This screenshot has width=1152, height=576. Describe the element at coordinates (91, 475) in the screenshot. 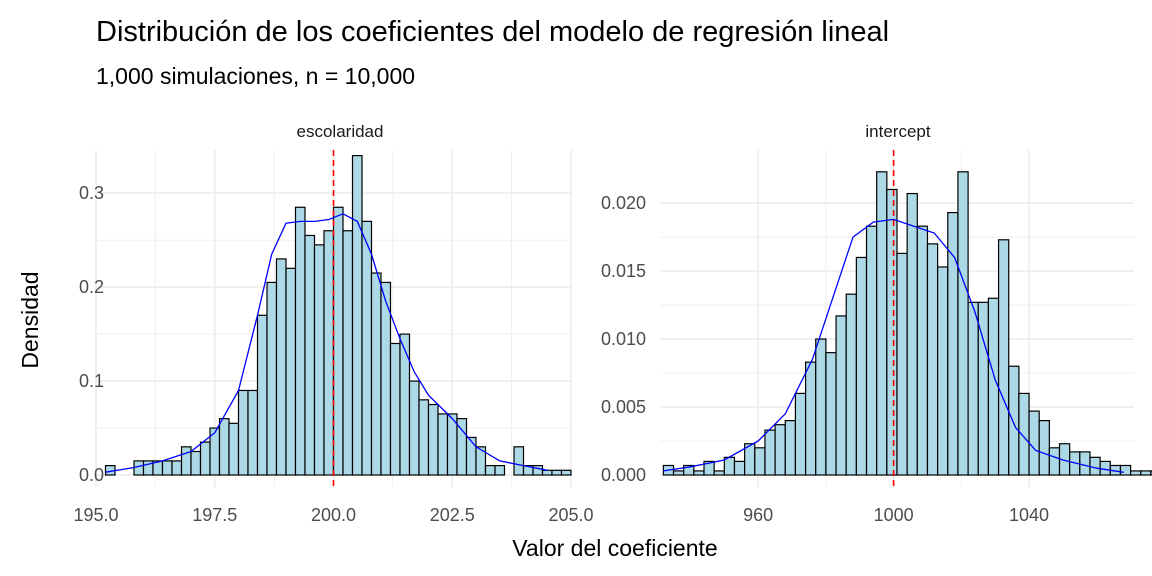

I see `y-tick-label-escolaridad: 0.0` at that location.